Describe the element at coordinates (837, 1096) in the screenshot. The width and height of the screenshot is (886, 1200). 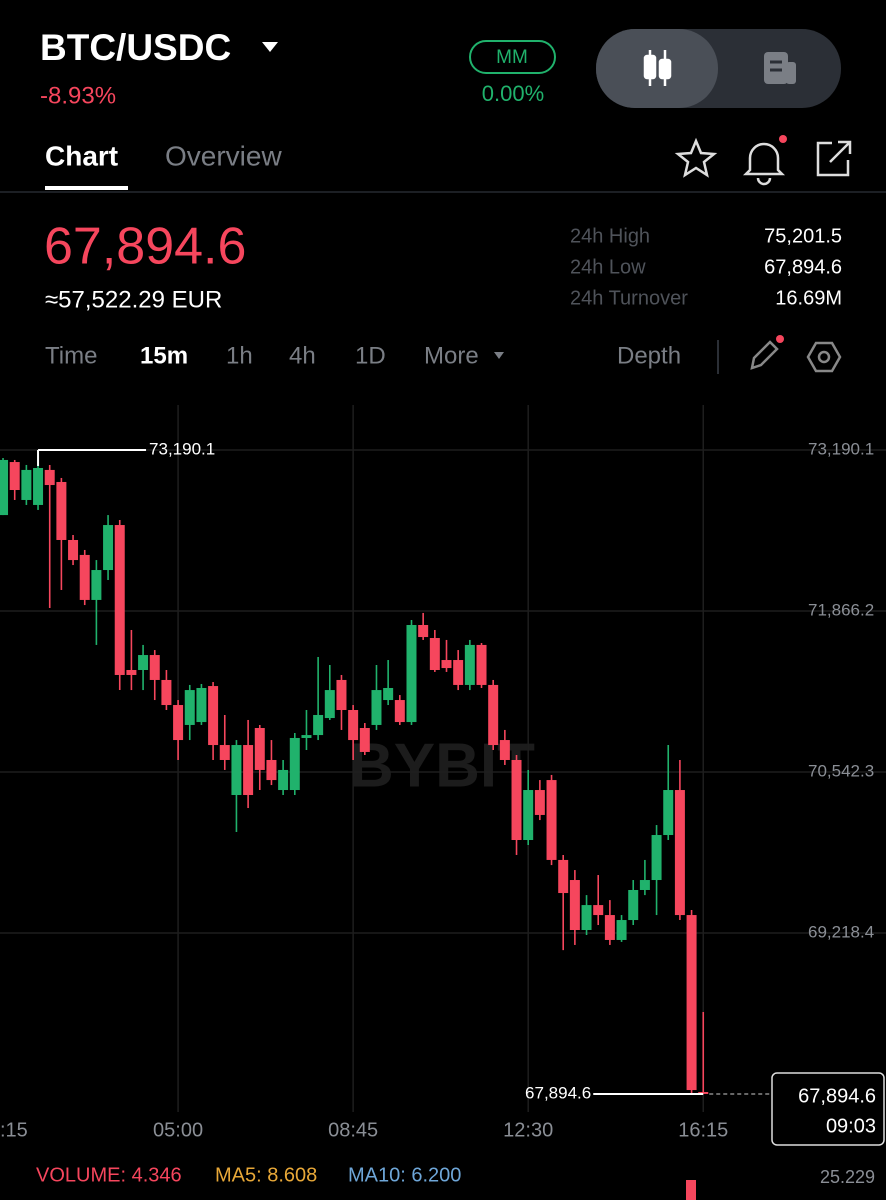
I see `last-price-label: 67,894.6` at that location.